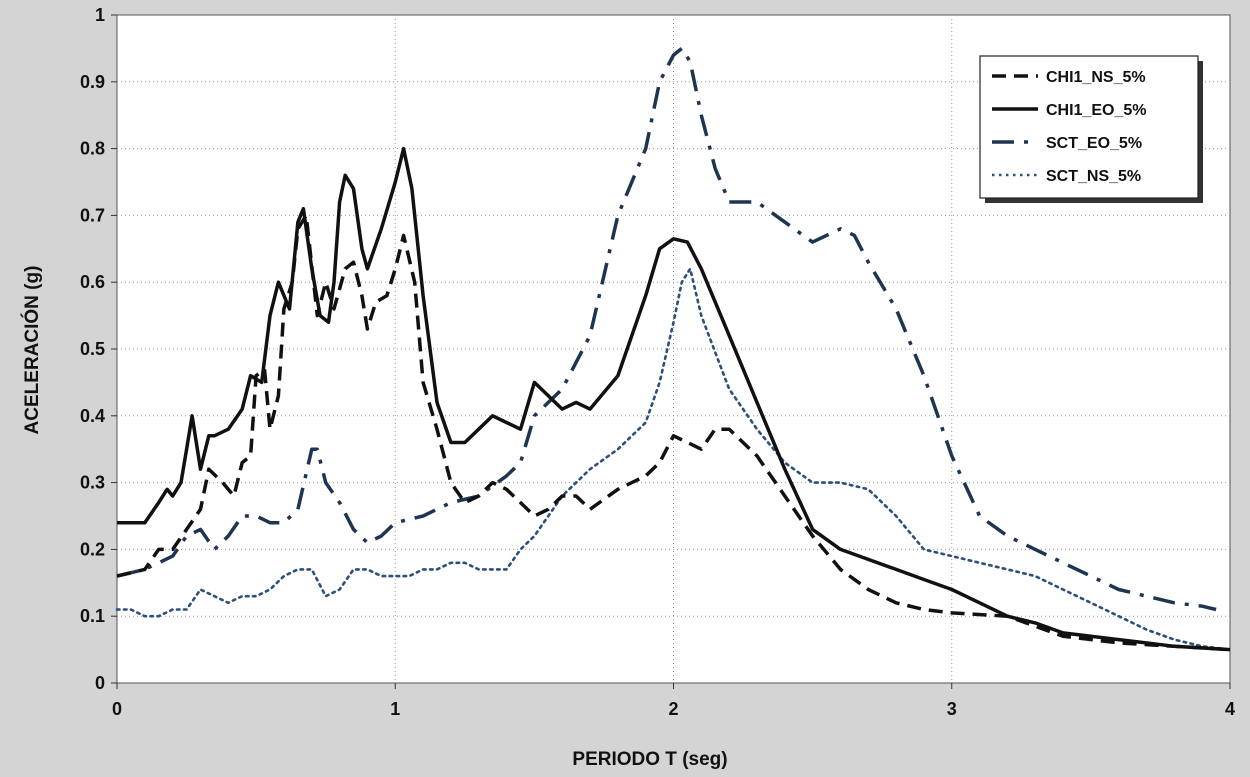 The image size is (1250, 777). I want to click on y-tick-label: 0.6, so click(92, 282).